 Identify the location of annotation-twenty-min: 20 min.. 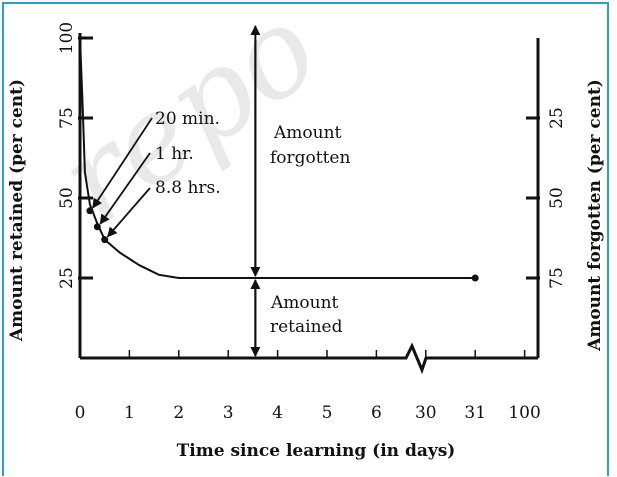
(187, 119).